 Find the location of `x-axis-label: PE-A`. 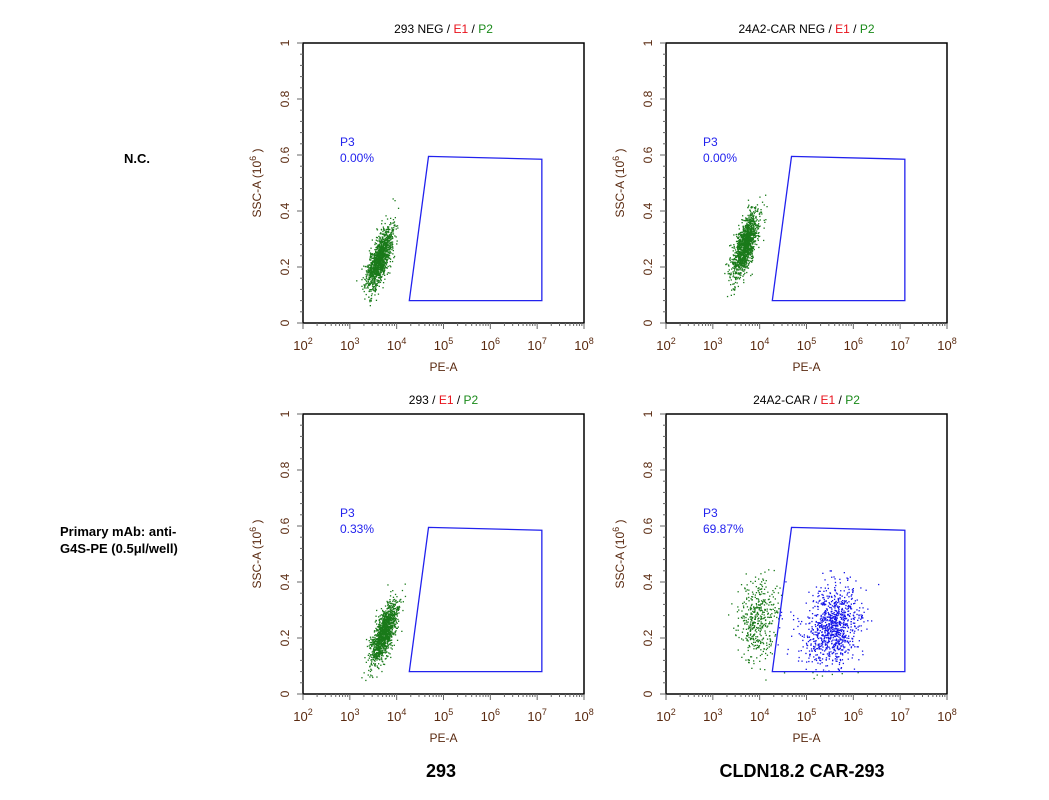

x-axis-label: PE-A is located at coordinates (806, 367).